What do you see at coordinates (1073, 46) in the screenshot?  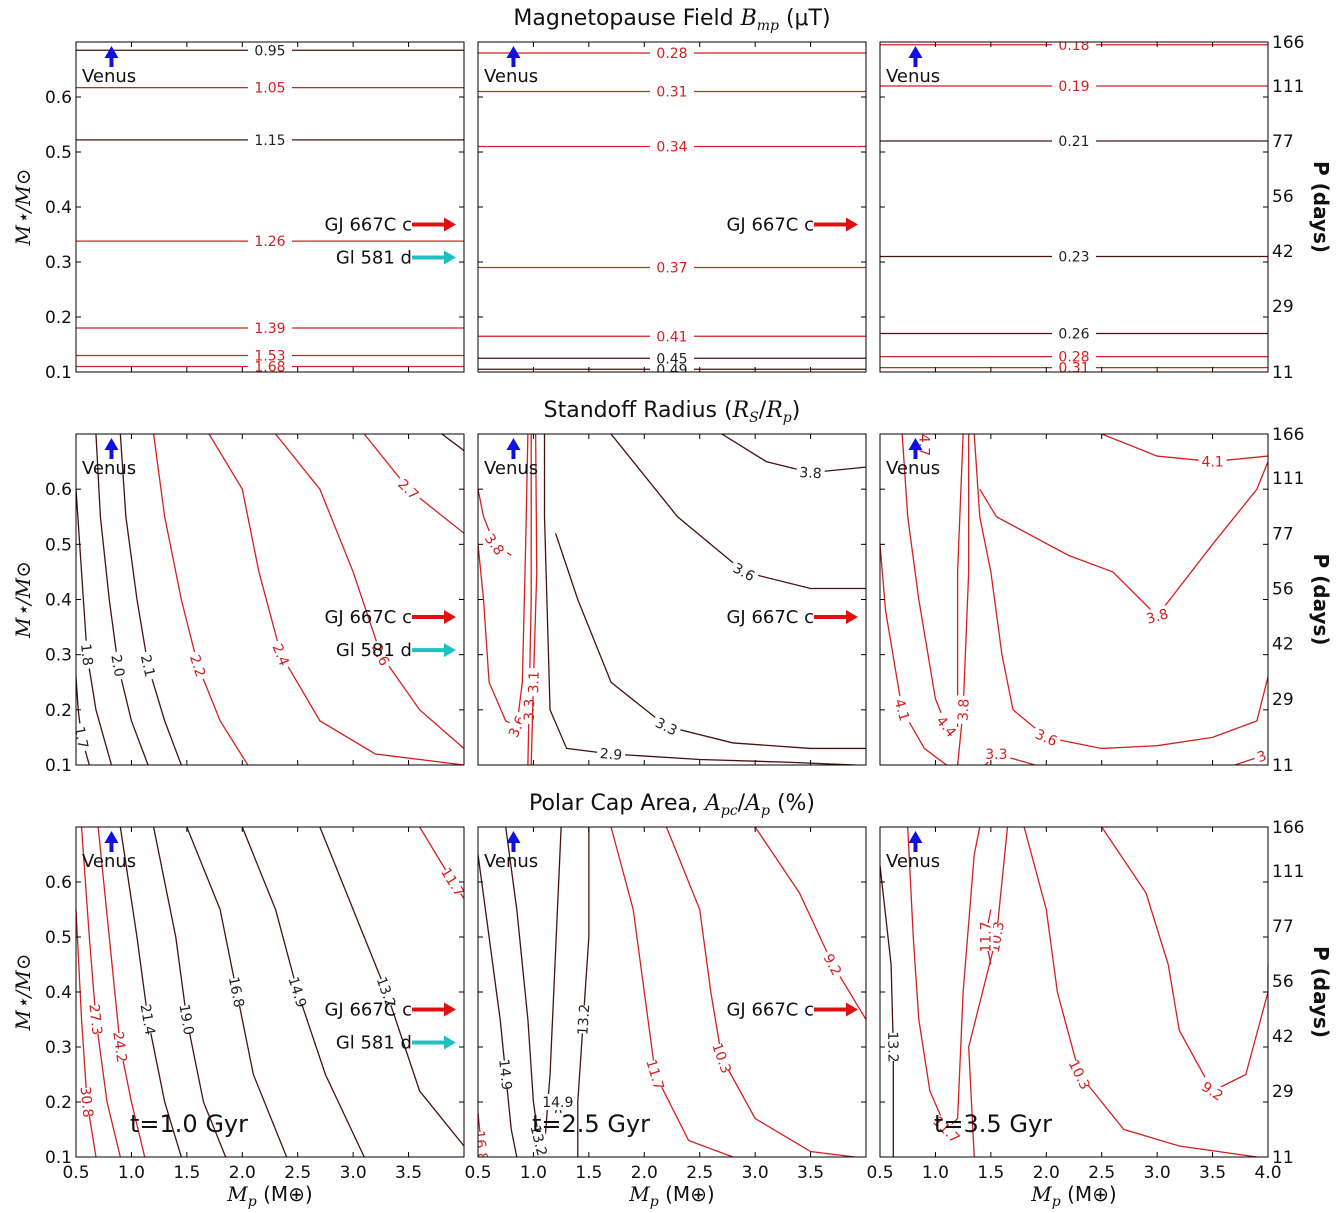 I see `contour-label: 0.18` at bounding box center [1073, 46].